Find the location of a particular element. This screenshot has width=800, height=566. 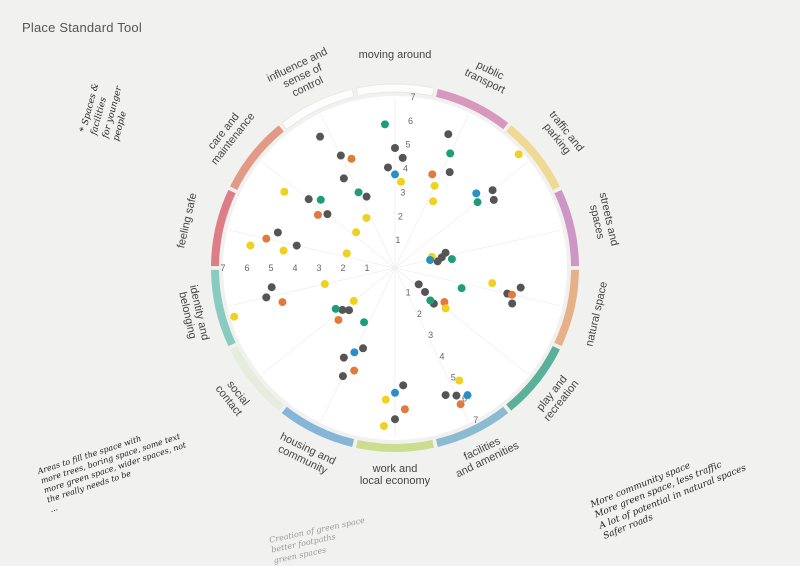

scale-left-3: 3 is located at coordinates (318, 268).